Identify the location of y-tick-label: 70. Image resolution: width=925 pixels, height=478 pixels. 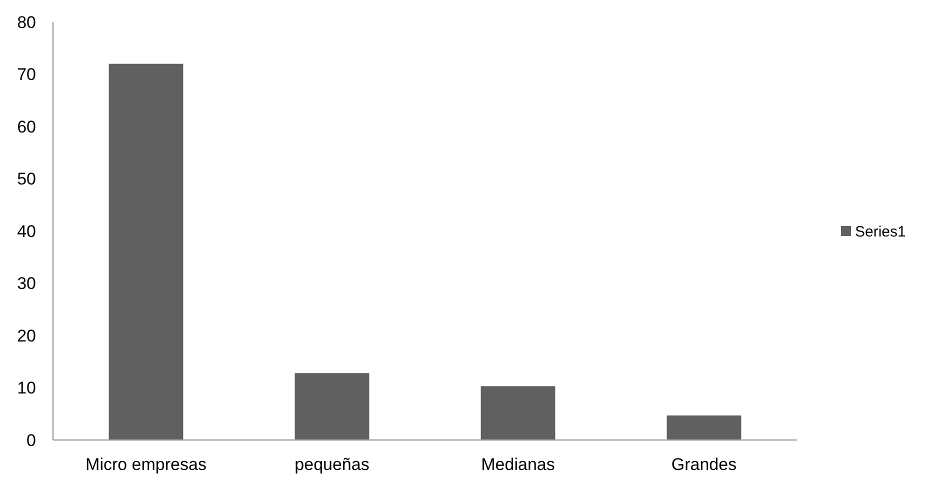
(26, 74).